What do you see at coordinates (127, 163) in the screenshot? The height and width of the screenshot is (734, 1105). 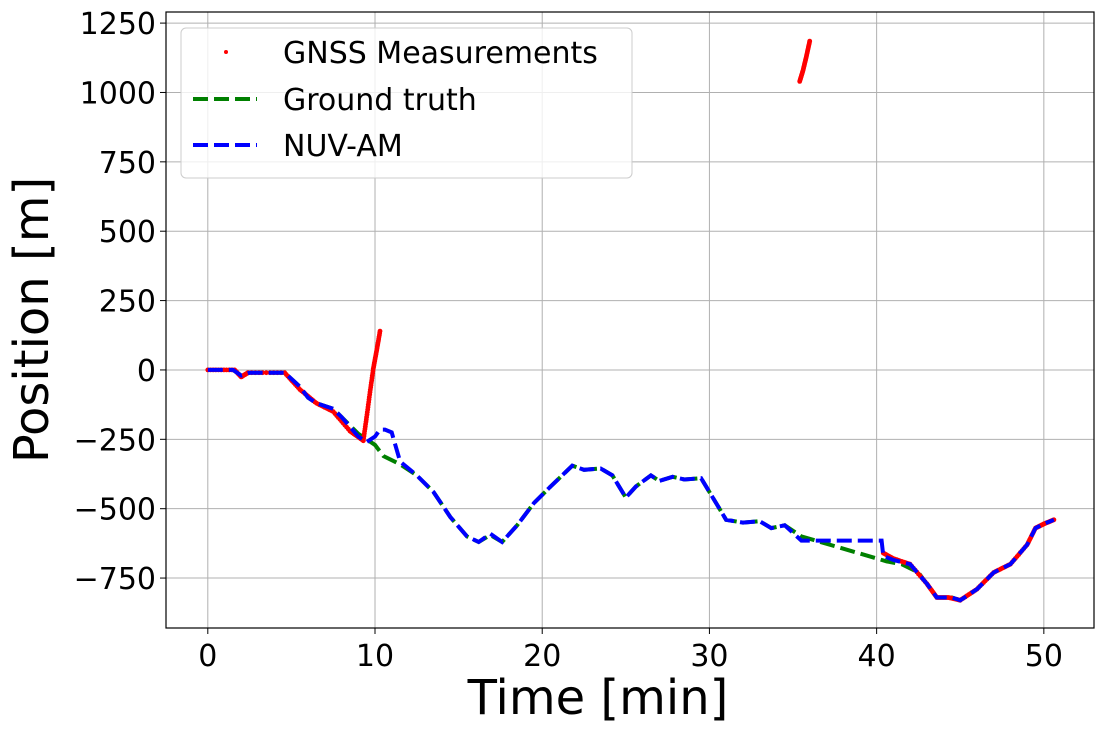 I see `y-tick-label: 750` at bounding box center [127, 163].